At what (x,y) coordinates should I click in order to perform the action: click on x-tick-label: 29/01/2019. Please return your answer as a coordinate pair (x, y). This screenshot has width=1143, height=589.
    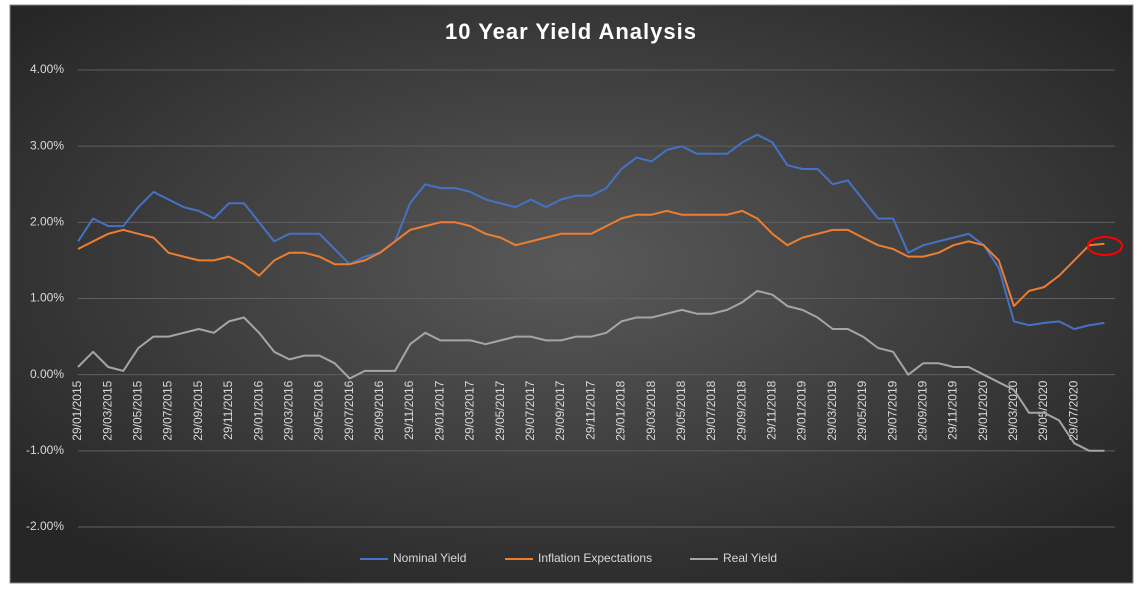
    Looking at the image, I should click on (802, 410).